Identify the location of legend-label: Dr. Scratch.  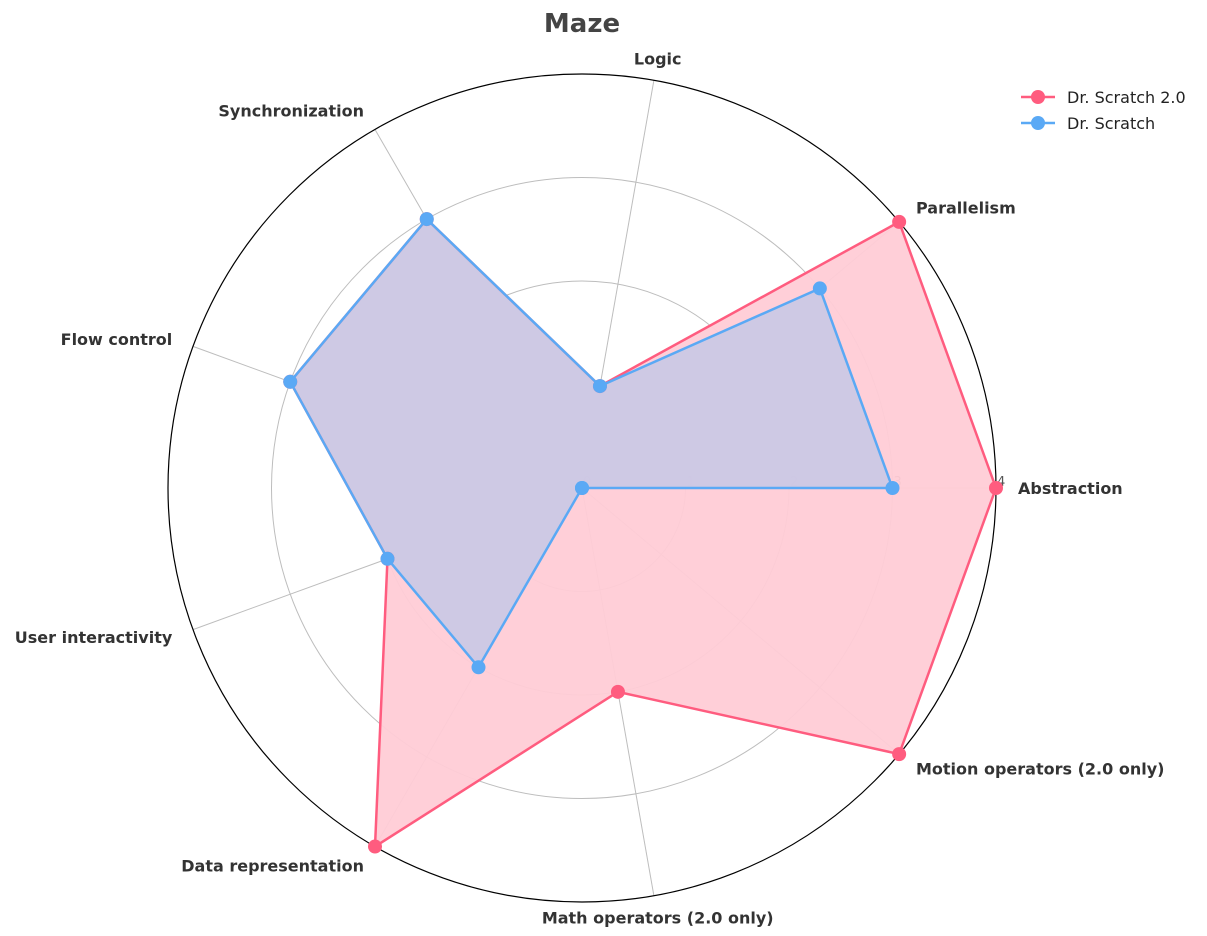
(1111, 123).